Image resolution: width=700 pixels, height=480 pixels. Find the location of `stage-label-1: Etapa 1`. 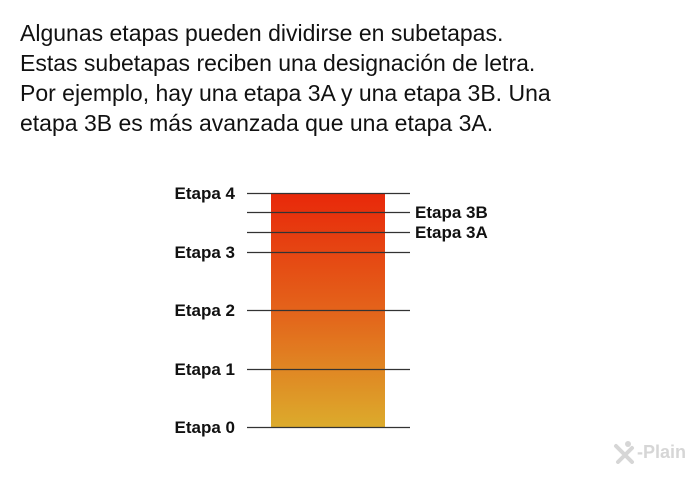

stage-label-1: Etapa 1 is located at coordinates (204, 369).